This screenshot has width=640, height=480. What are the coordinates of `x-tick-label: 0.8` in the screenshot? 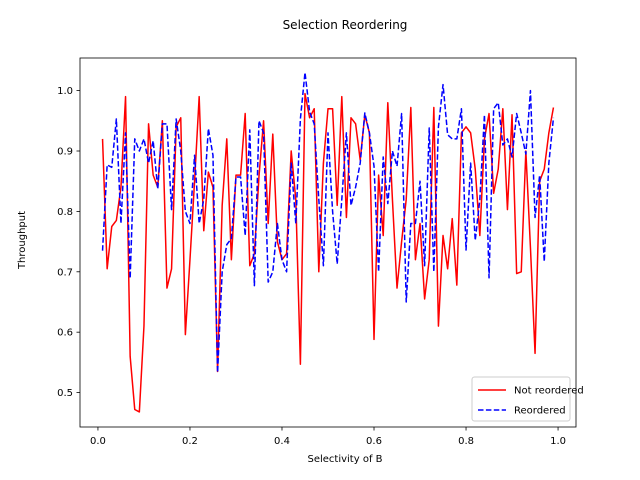 It's located at (466, 441).